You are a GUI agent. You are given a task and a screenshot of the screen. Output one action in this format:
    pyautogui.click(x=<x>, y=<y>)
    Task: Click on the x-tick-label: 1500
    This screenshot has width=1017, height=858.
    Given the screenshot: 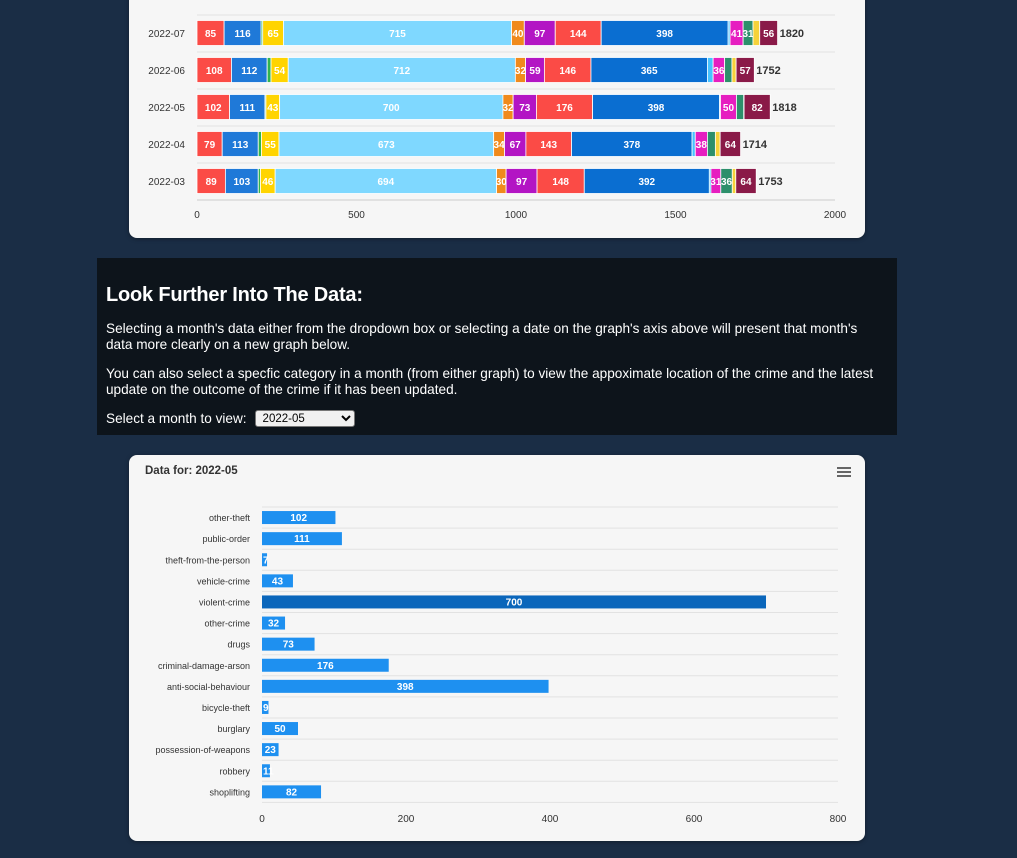 What is the action you would take?
    pyautogui.click(x=675, y=215)
    